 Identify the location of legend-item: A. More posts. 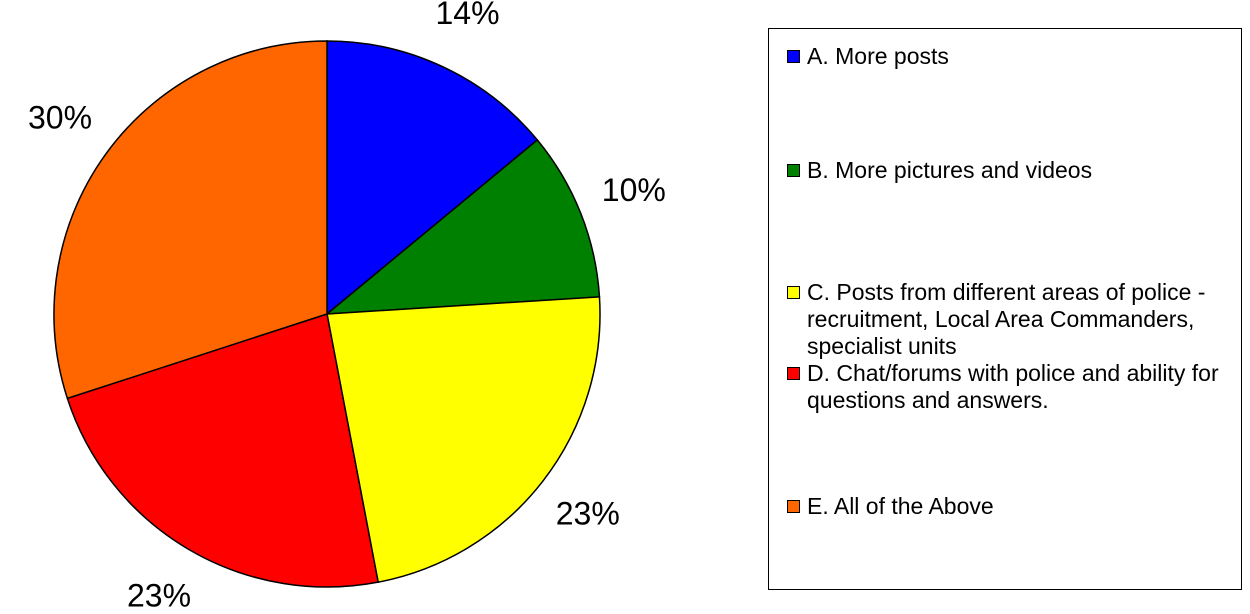
(1013, 56).